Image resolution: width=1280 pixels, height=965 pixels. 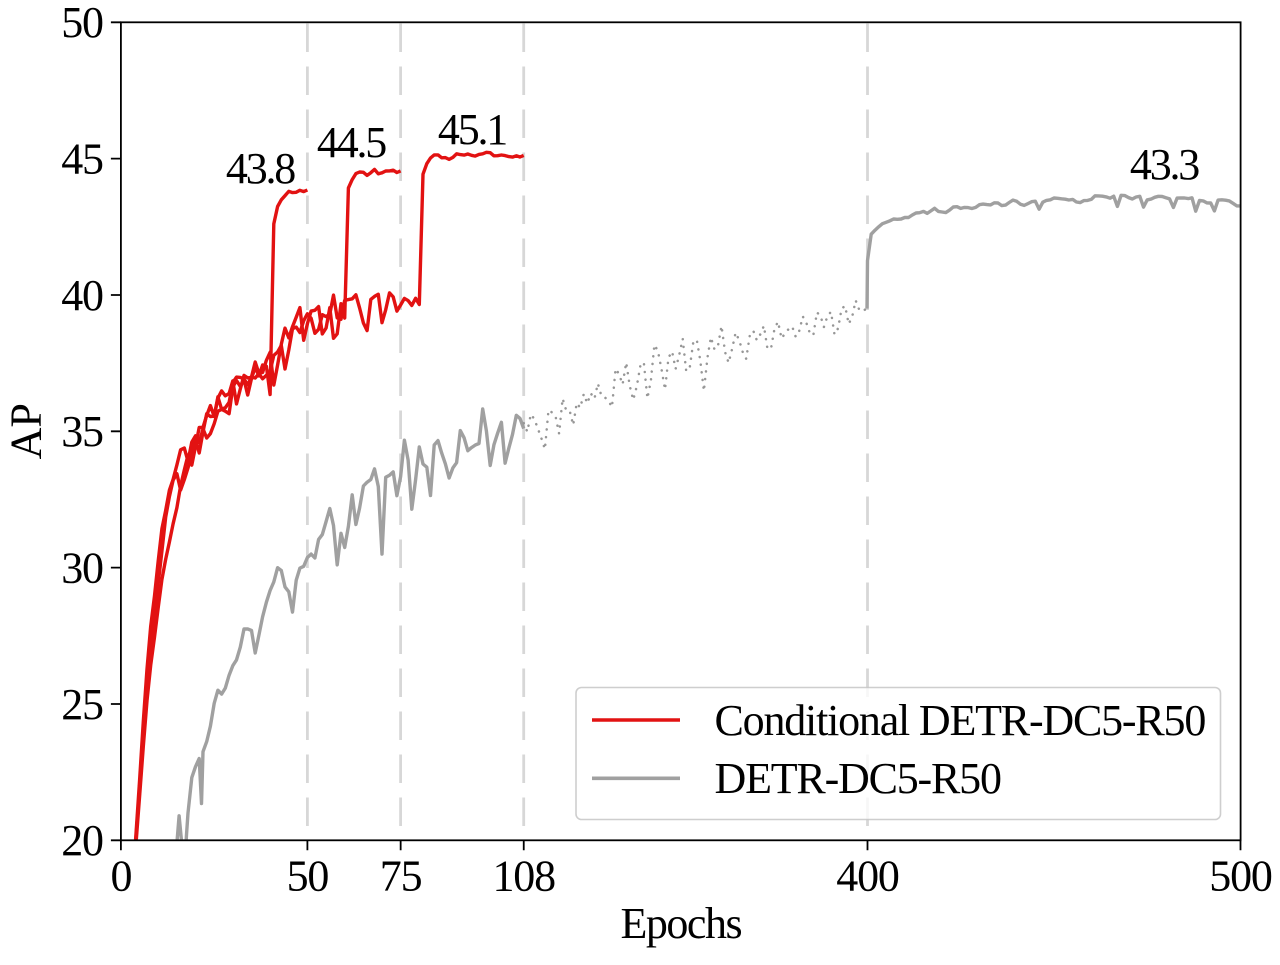 I want to click on svg-text: 25, so click(x=82, y=704).